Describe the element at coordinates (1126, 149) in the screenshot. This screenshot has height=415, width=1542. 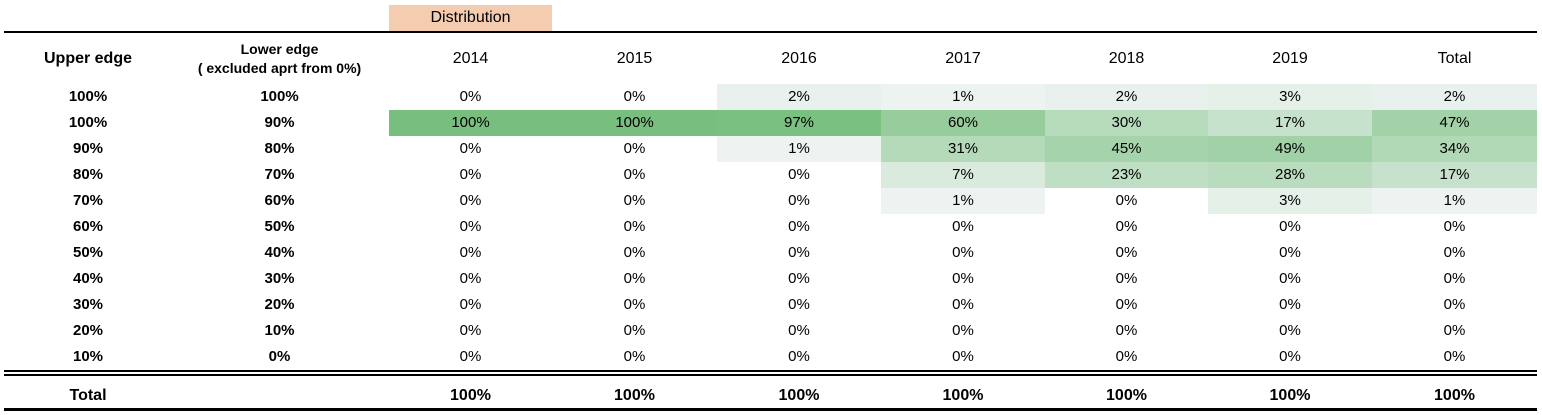
I see `value-cell-2018: 45%` at that location.